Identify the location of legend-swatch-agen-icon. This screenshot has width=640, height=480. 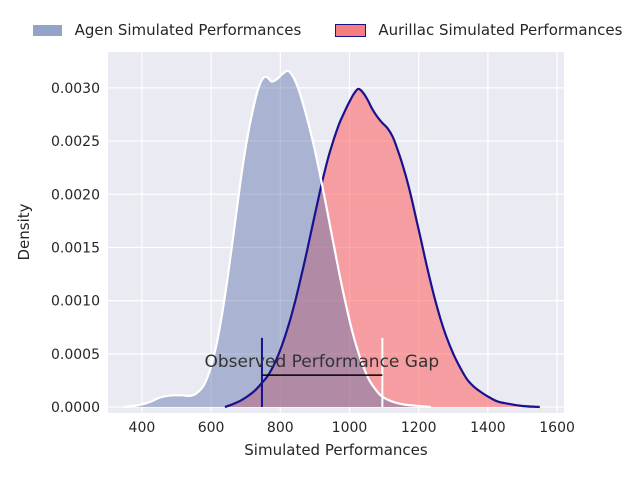
(47, 30).